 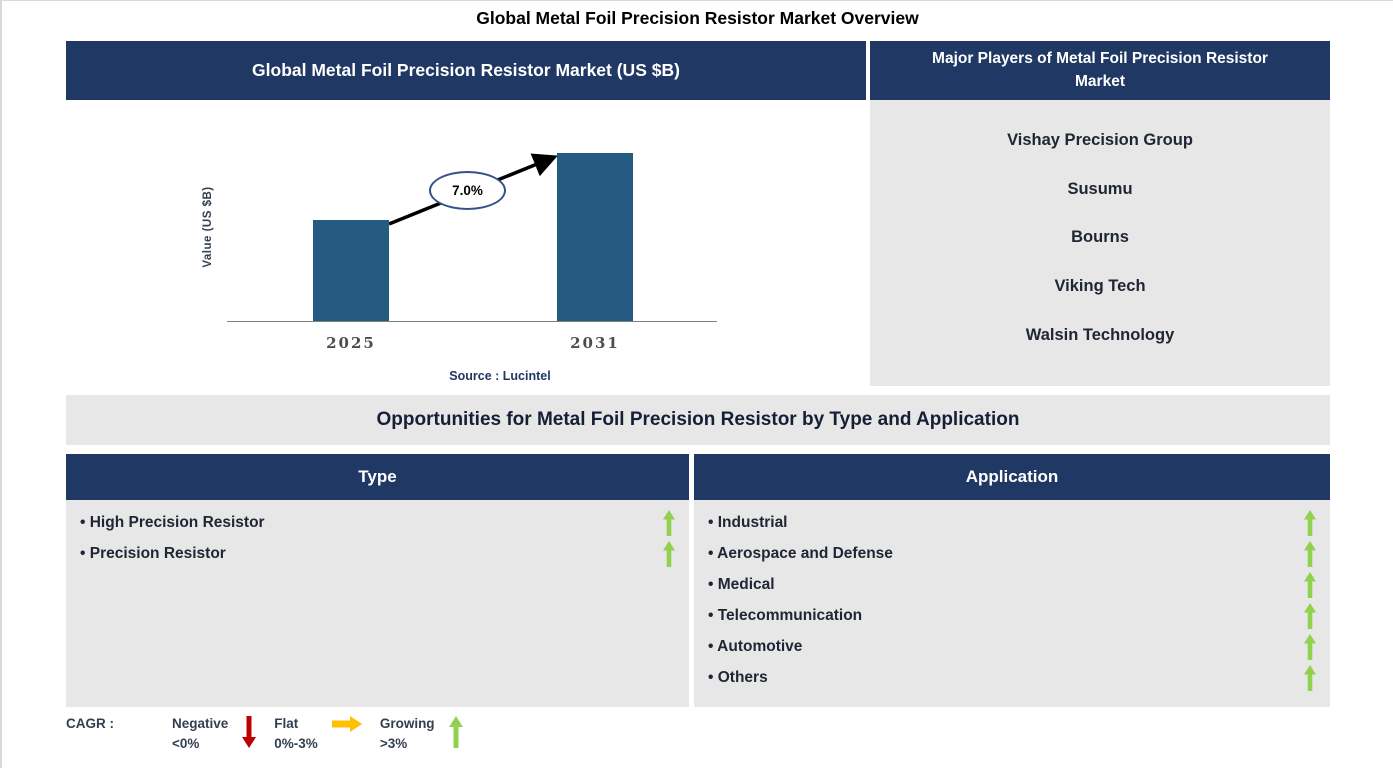 What do you see at coordinates (738, 678) in the screenshot?
I see `application-item-label: Others` at bounding box center [738, 678].